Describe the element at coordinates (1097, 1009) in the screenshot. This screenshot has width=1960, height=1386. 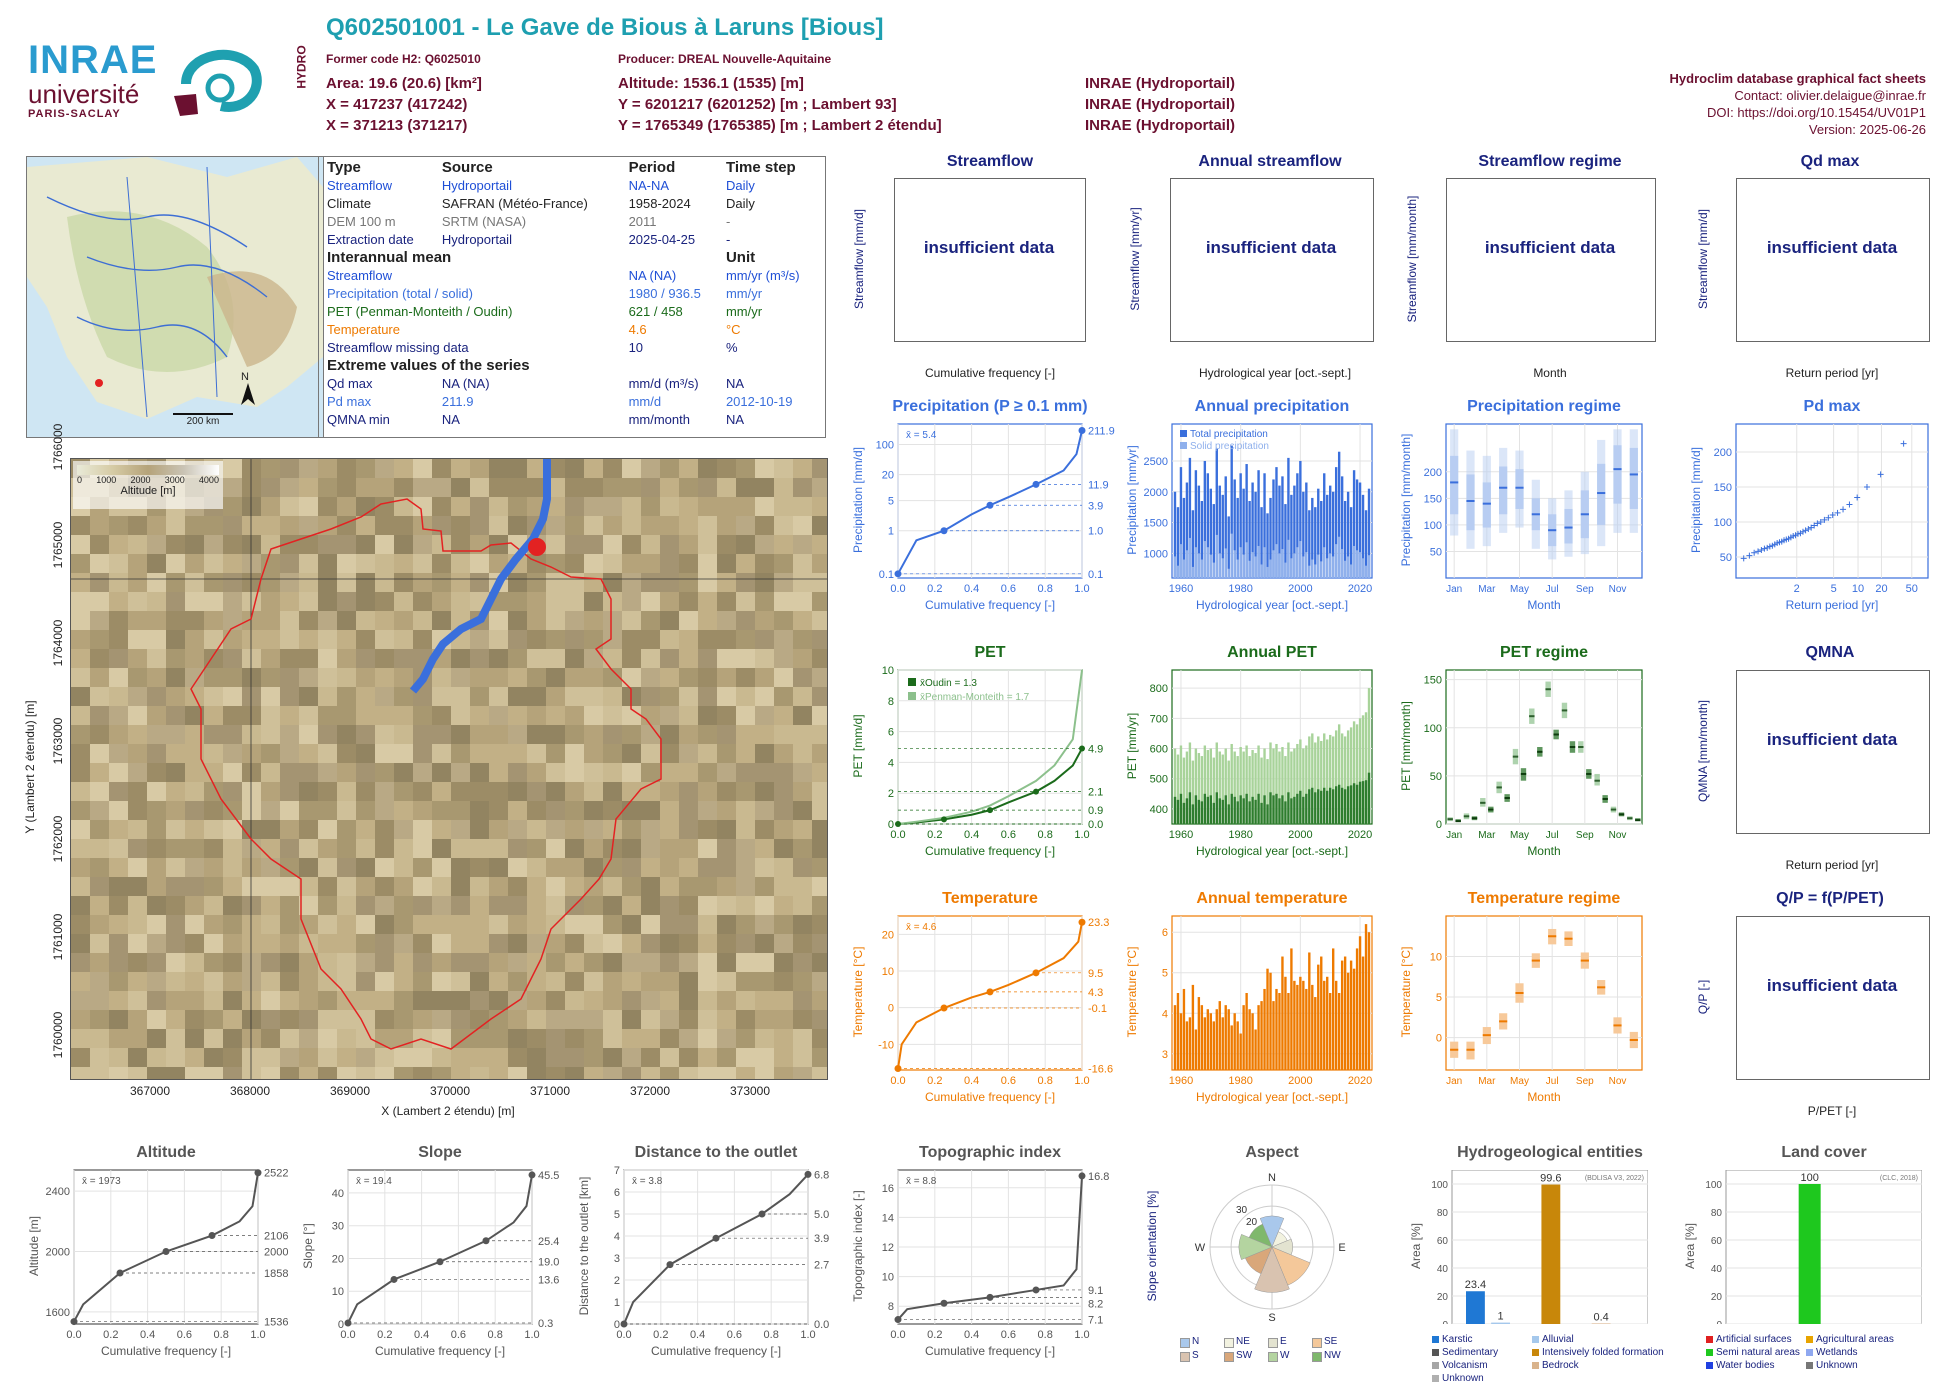
I see `right-label: -0.1` at that location.